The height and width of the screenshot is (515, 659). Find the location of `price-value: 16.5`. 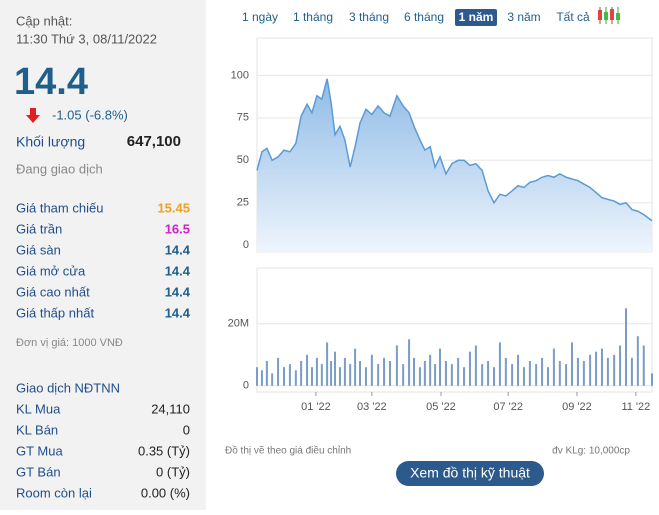

price-value: 16.5 is located at coordinates (177, 228).